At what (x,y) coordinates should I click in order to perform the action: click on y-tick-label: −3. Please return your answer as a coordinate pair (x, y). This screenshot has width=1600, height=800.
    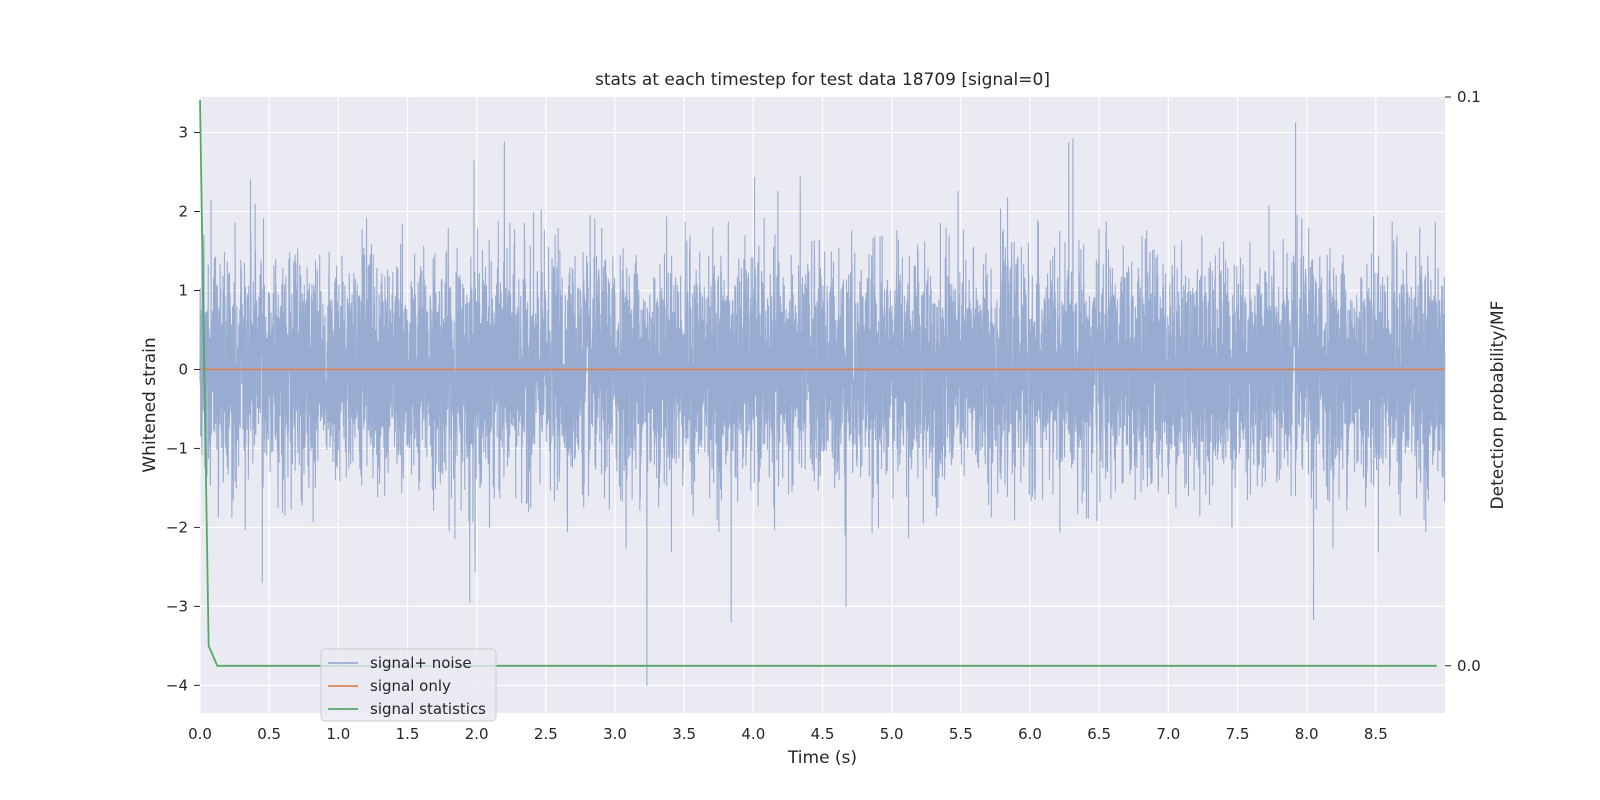
    Looking at the image, I should click on (177, 606).